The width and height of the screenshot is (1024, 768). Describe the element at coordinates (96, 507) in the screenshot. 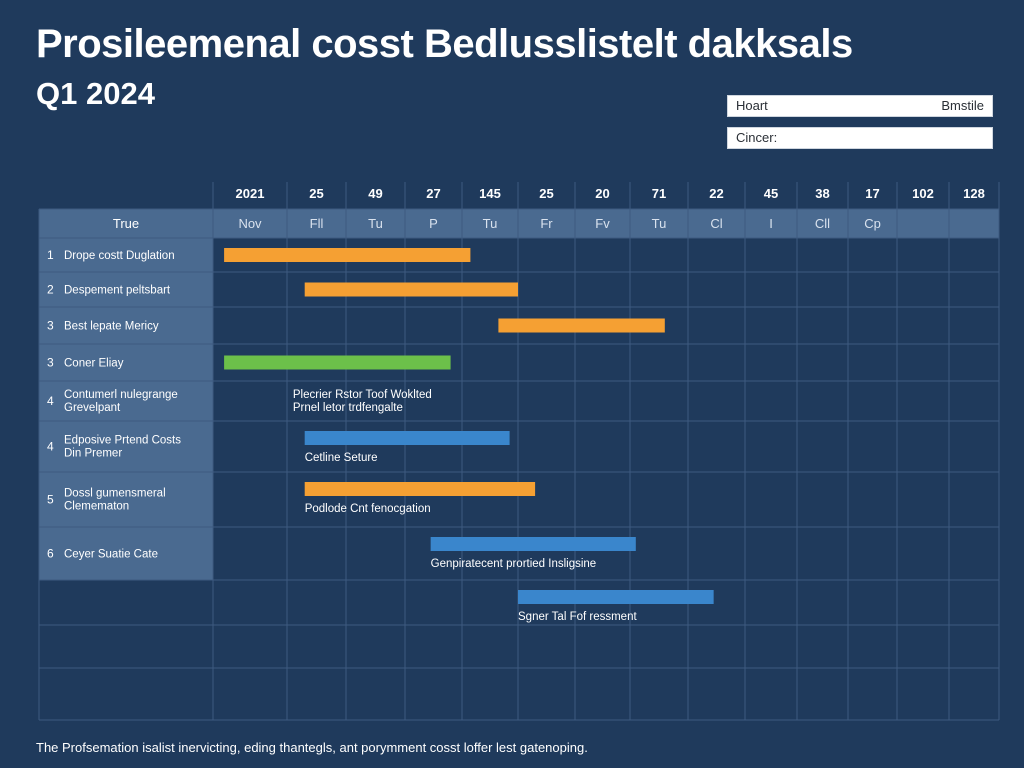

I see `task-label: Clemematon` at that location.